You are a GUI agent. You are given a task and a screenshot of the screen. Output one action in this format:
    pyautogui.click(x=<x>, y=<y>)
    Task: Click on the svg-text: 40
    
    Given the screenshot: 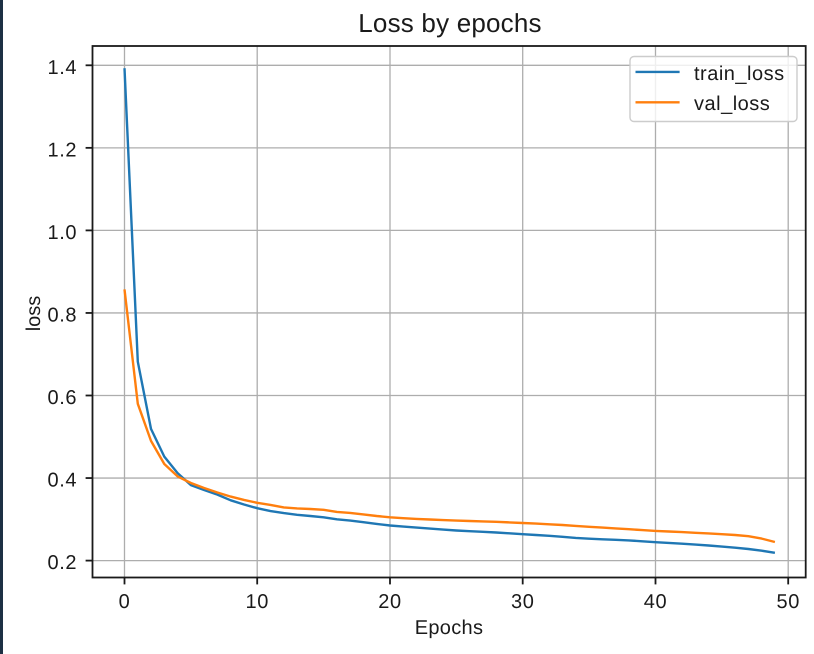 What is the action you would take?
    pyautogui.click(x=655, y=602)
    